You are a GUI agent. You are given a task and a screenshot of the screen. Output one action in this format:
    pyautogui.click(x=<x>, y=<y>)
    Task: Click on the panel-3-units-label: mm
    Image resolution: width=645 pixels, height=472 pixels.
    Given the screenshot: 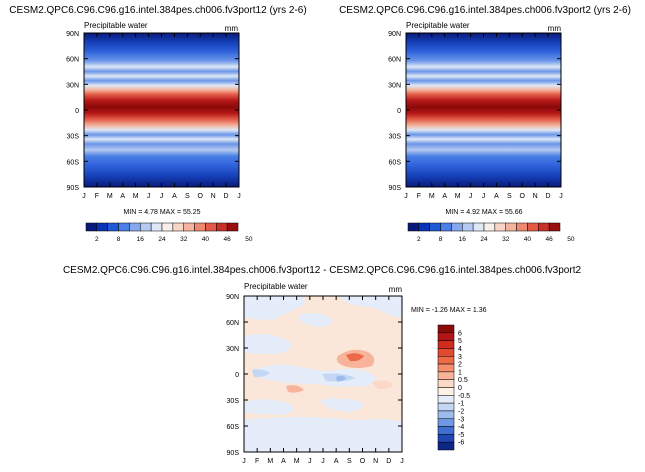 What is the action you would take?
    pyautogui.click(x=396, y=289)
    